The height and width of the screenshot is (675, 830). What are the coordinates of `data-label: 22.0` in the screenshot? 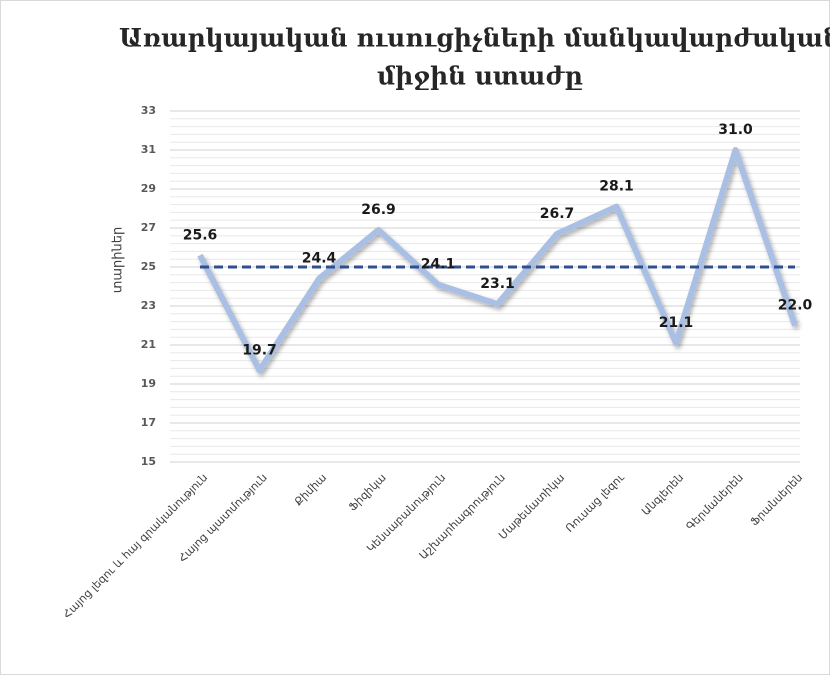 It's located at (795, 306).